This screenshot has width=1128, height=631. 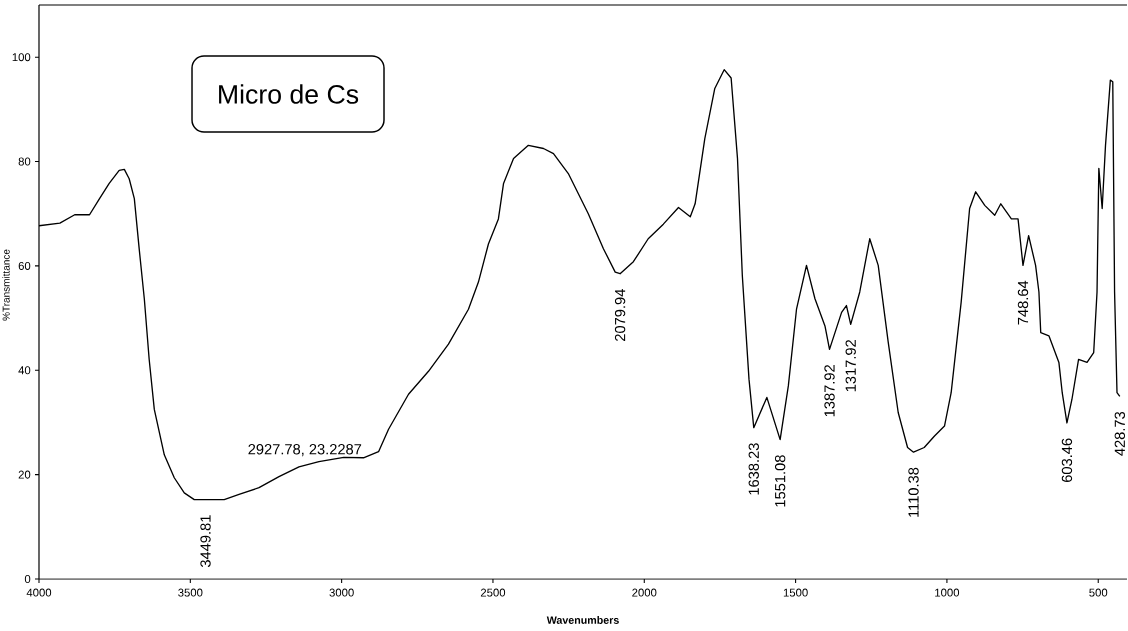 What do you see at coordinates (39, 592) in the screenshot?
I see `x-tick-label: 4000` at bounding box center [39, 592].